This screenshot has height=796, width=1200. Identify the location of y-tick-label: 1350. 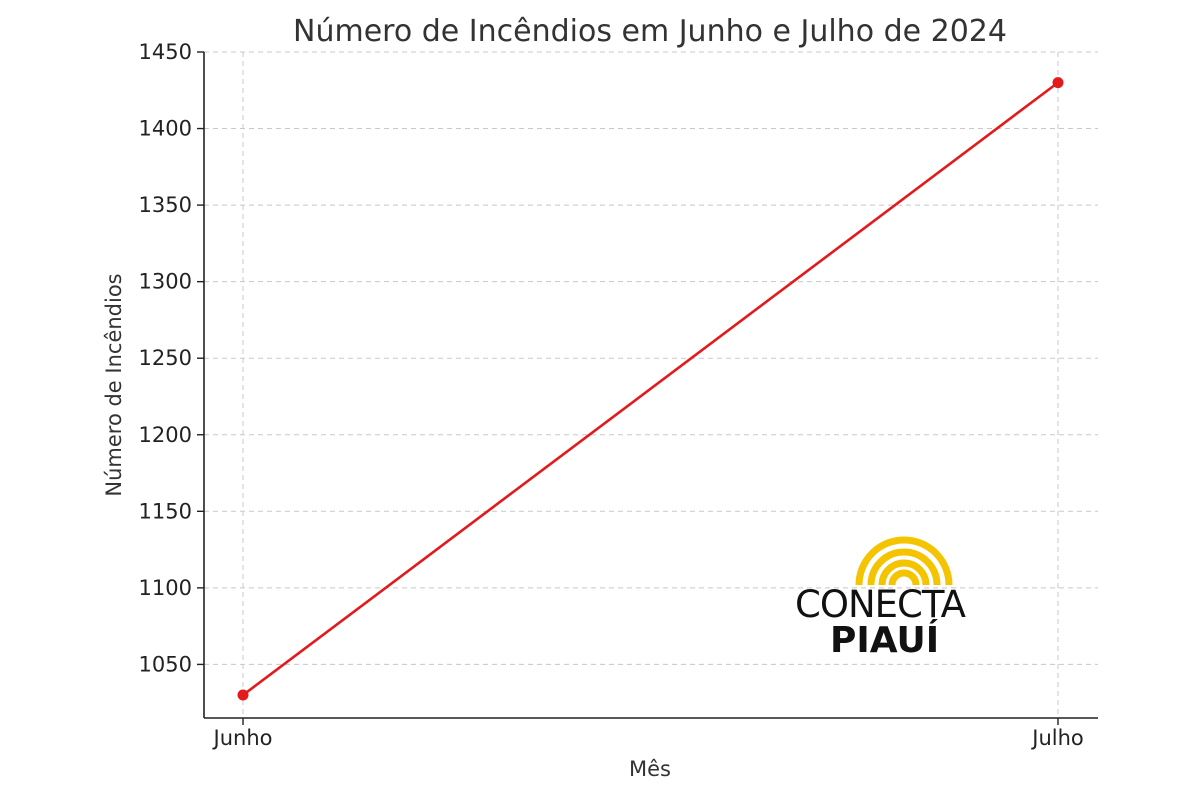
(165, 205).